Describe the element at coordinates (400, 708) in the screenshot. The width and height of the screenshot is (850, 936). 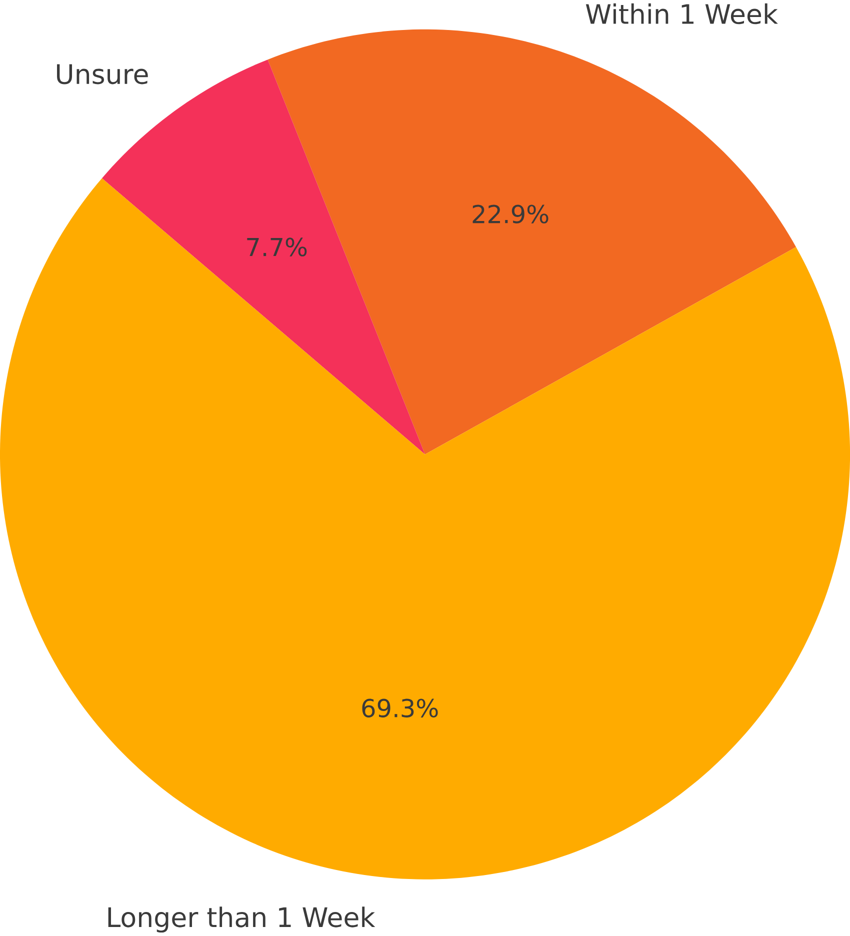
I see `data-label: 69.3%` at that location.